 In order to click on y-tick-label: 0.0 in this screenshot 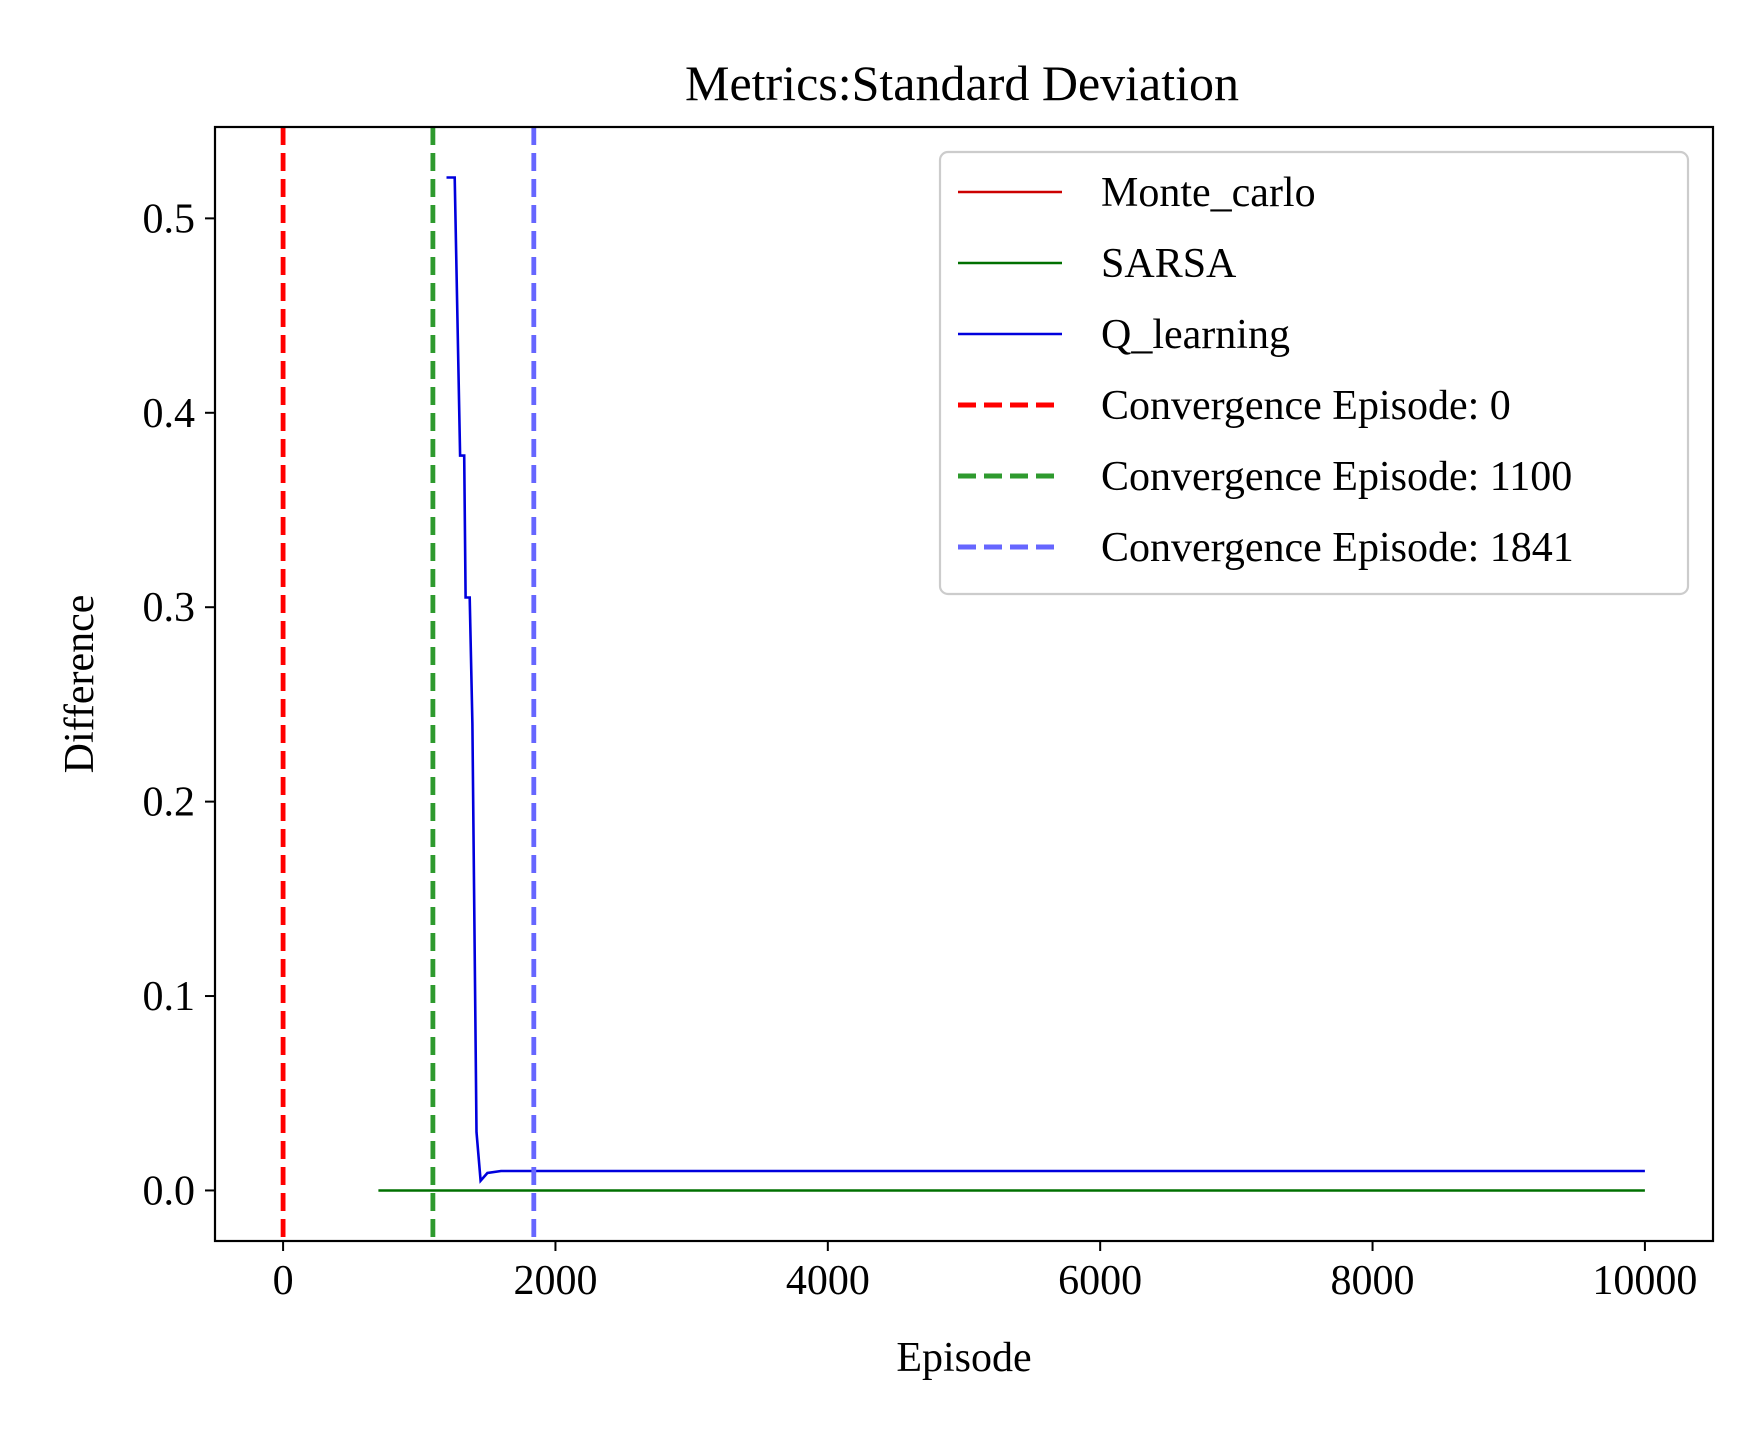, I will do `click(169, 1191)`.